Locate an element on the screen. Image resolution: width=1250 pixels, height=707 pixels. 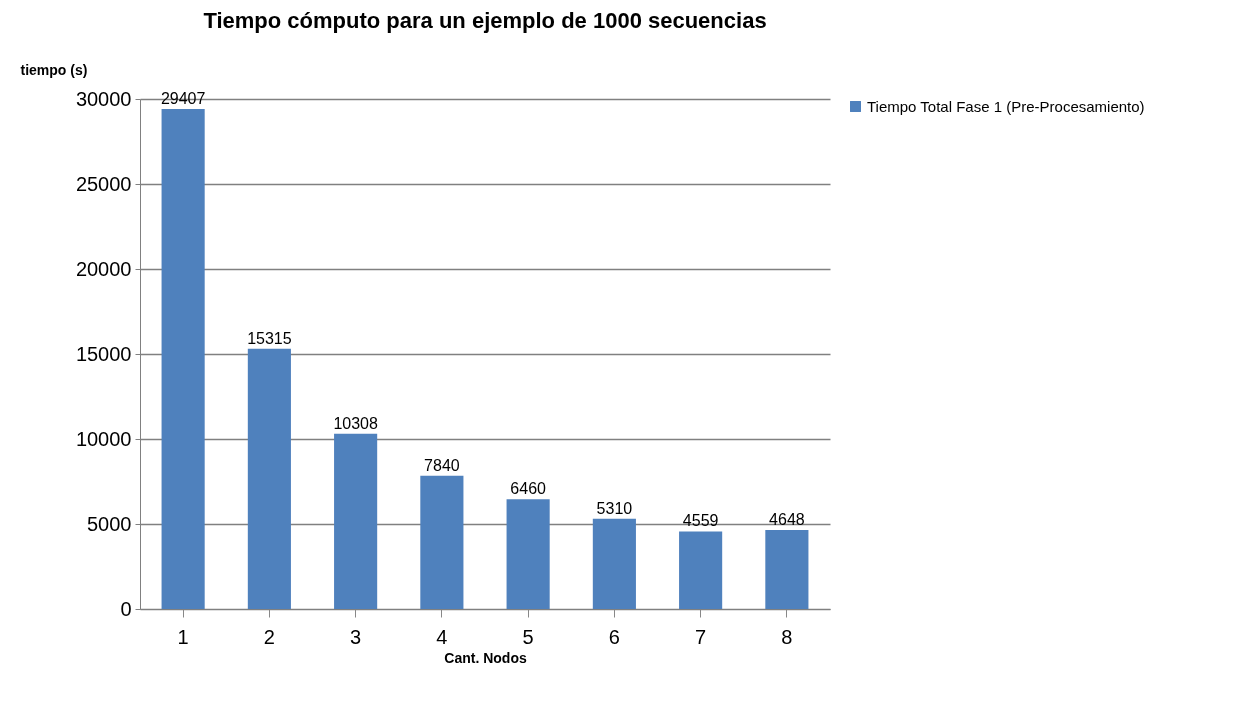
legend-label: Tiempo Total Fase 1 (Pre-Procesamiento) is located at coordinates (1006, 106).